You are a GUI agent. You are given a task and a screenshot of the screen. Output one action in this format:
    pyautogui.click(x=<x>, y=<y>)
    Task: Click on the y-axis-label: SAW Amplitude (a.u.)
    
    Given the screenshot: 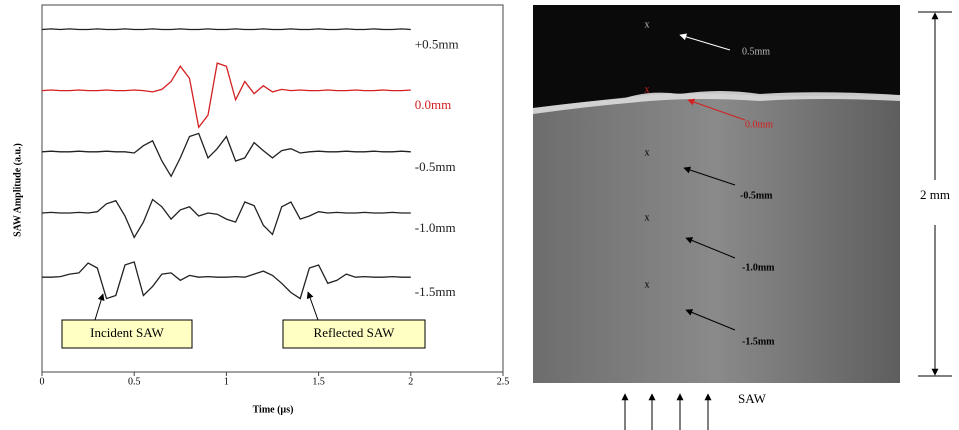 What is the action you would take?
    pyautogui.click(x=17, y=190)
    